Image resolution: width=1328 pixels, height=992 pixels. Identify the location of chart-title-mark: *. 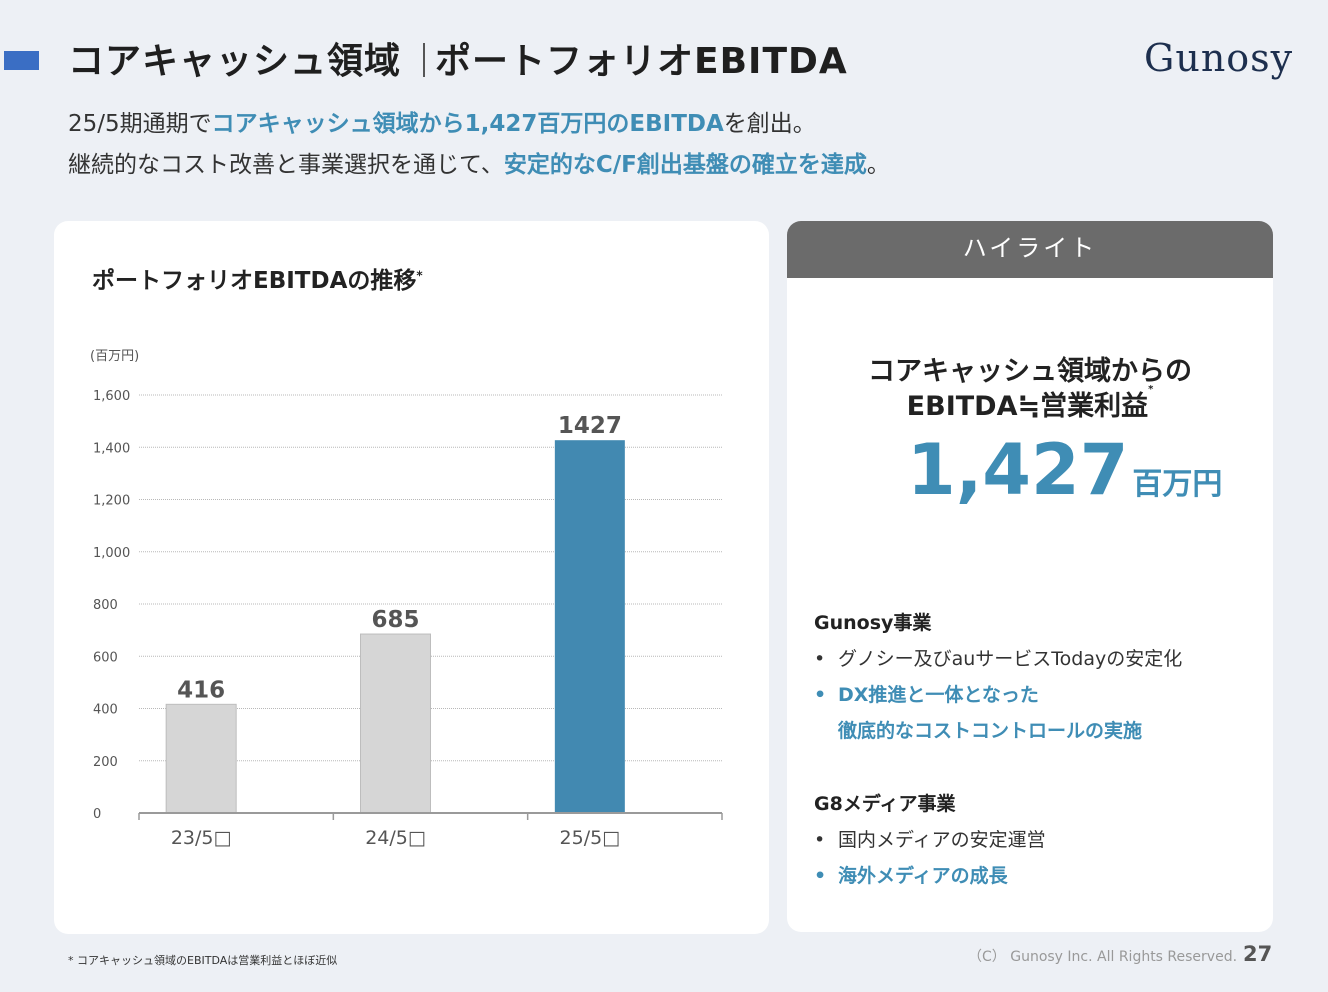
(419, 275).